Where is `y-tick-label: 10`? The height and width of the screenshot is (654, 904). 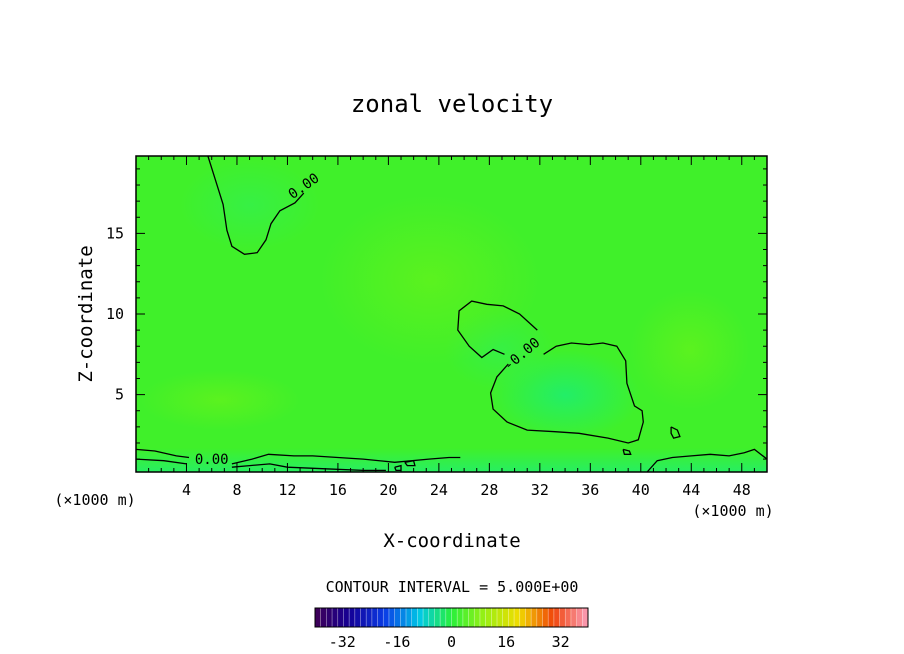 y-tick-label: 10 is located at coordinates (115, 314).